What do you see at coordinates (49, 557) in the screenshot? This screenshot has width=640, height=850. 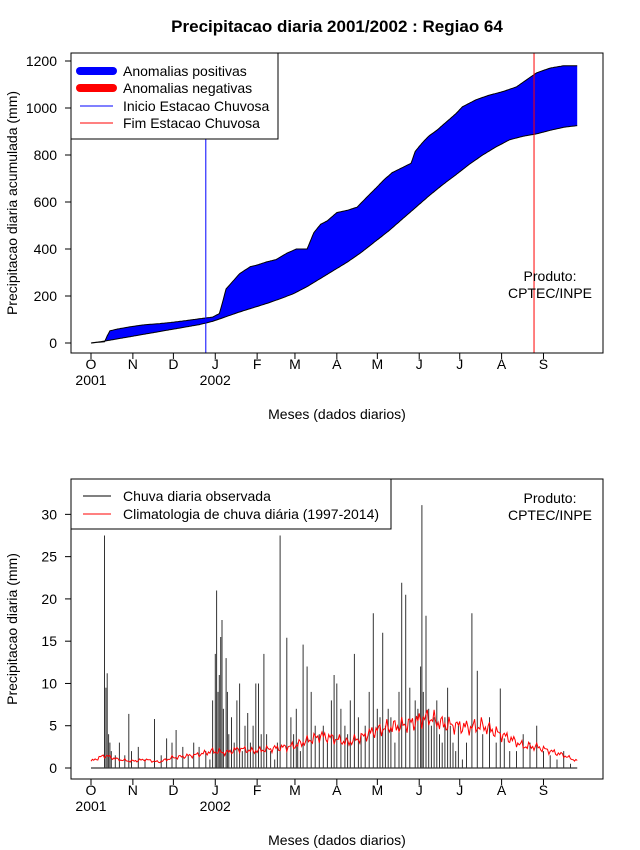 I see `y-tick-label: 25` at bounding box center [49, 557].